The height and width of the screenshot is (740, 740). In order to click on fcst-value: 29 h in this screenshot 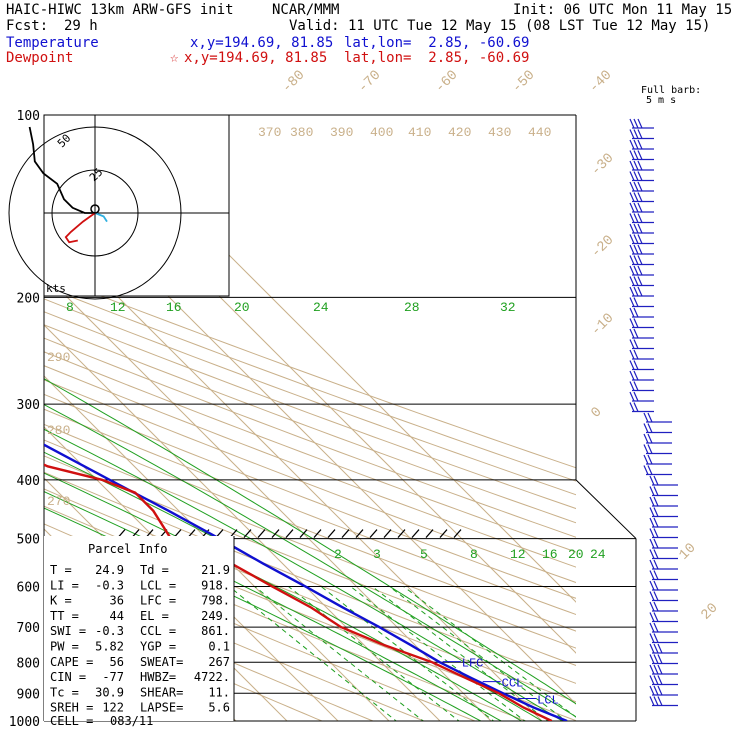, I will do `click(81, 26)`.